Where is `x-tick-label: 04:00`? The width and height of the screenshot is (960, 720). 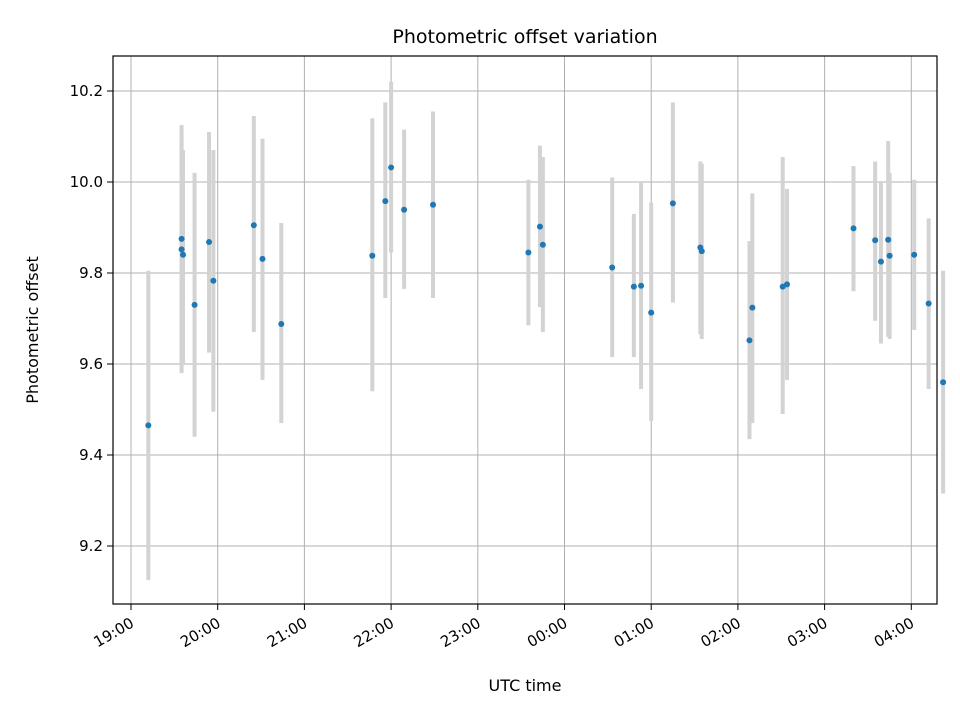 x-tick-label: 04:00 is located at coordinates (894, 632).